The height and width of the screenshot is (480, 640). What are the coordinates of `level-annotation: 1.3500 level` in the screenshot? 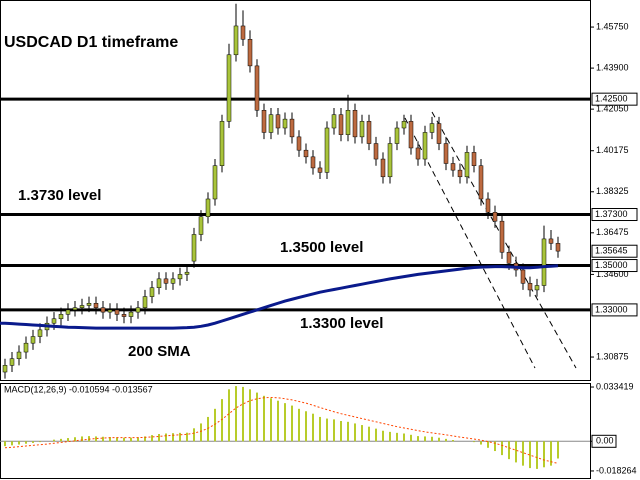 It's located at (321, 247).